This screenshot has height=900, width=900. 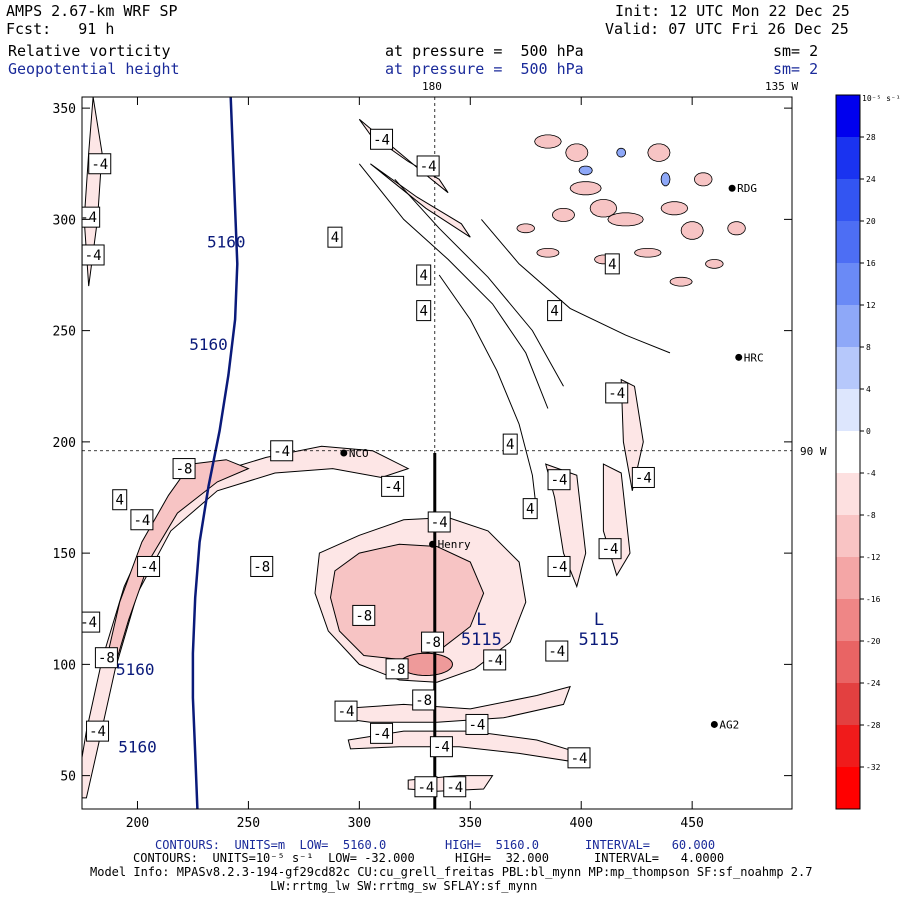 I want to click on field1-name: Relative vorticity, so click(x=89, y=51).